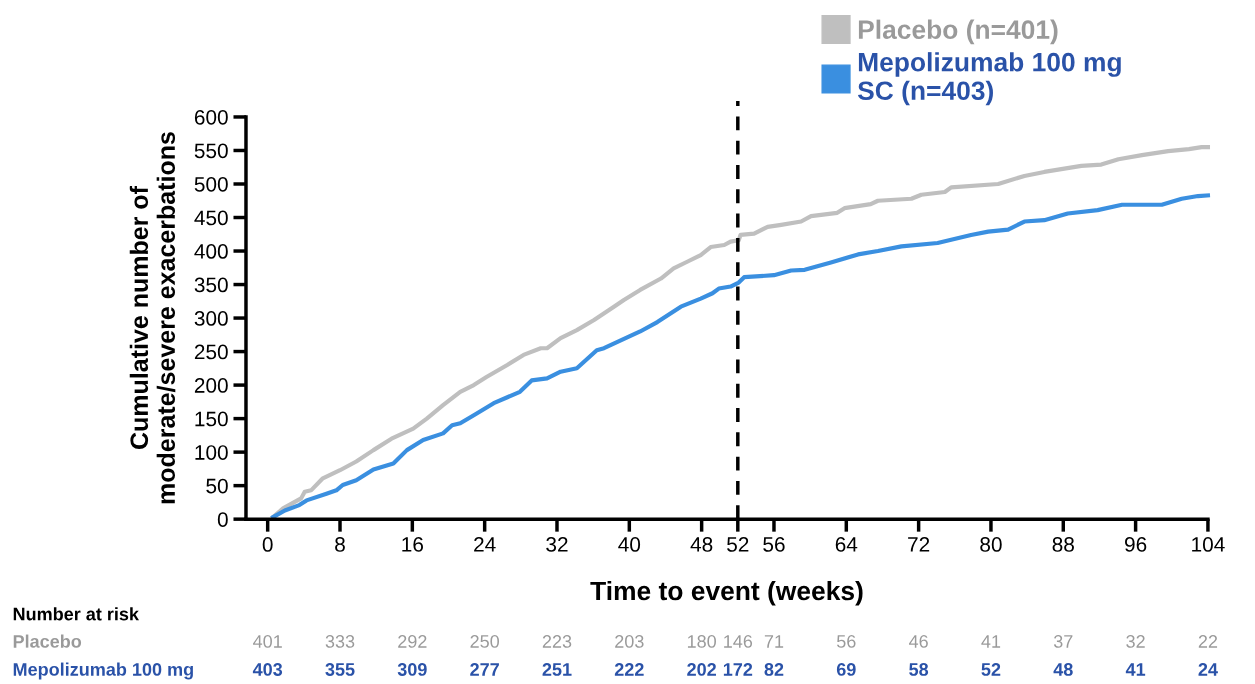 This screenshot has width=1255, height=684. What do you see at coordinates (557, 544) in the screenshot?
I see `x-tick-label: 32` at bounding box center [557, 544].